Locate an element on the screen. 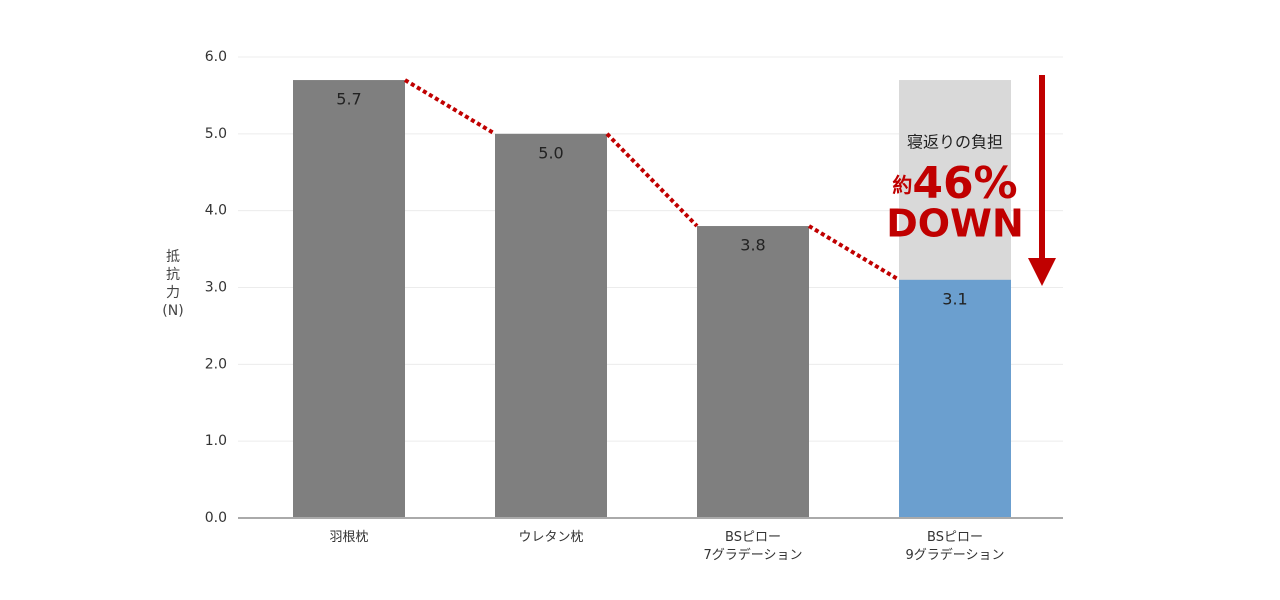 This screenshot has height=600, width=1280. y-tick-label: 4.0 is located at coordinates (216, 211).